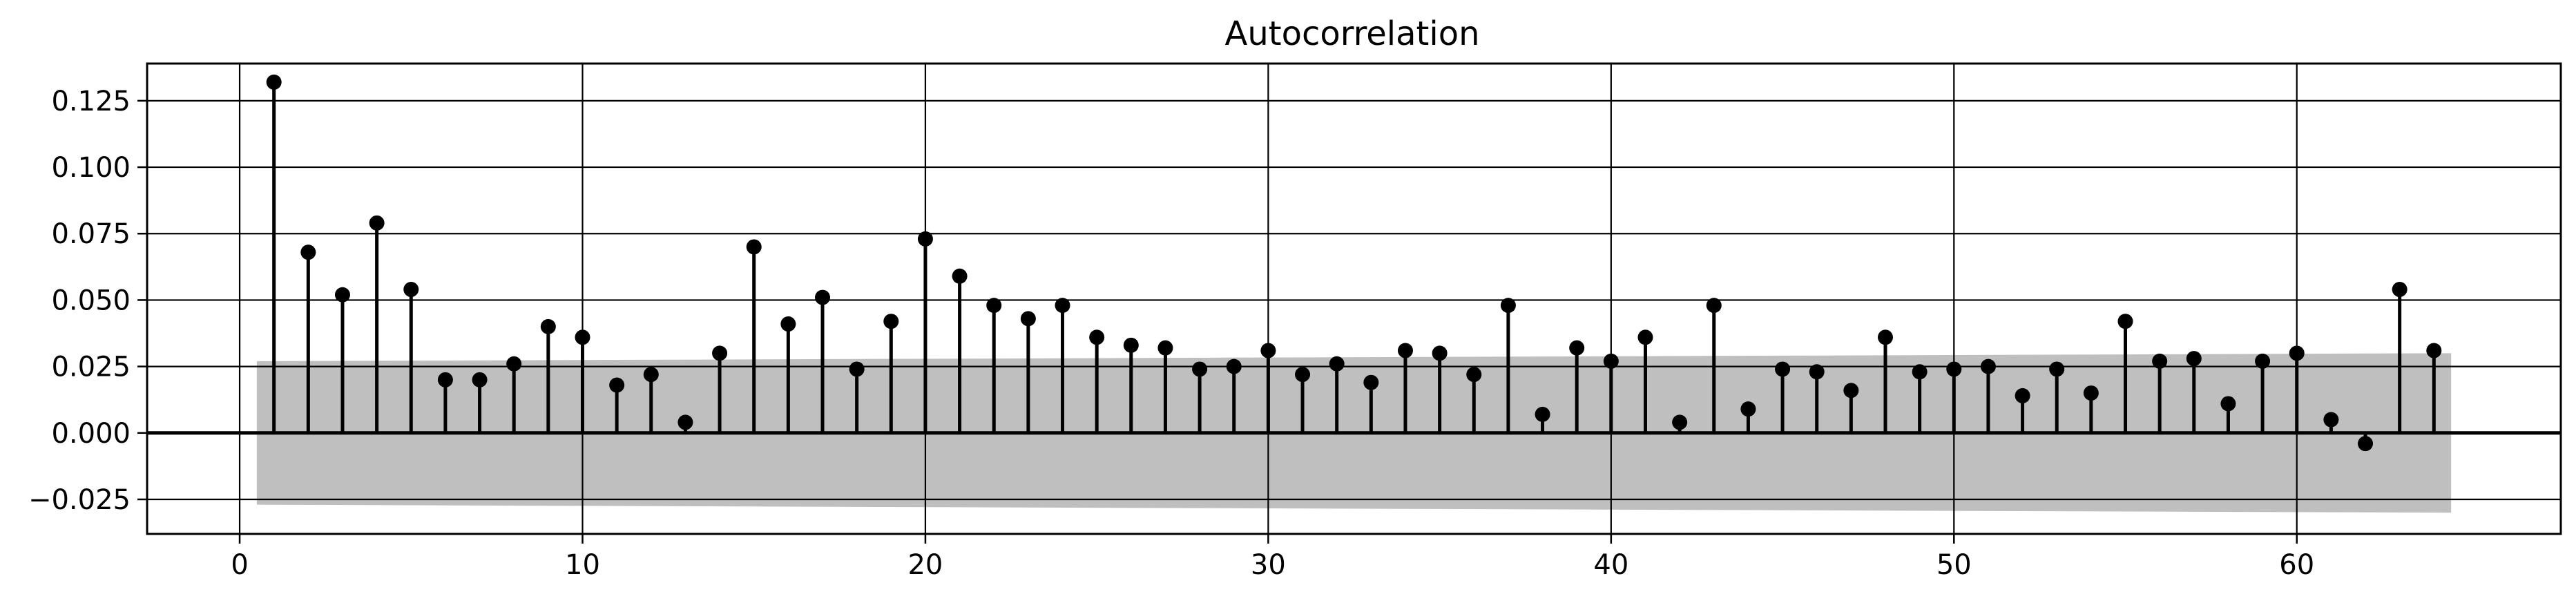  Describe the element at coordinates (91, 434) in the screenshot. I see `y-tick-label: 0.000` at that location.